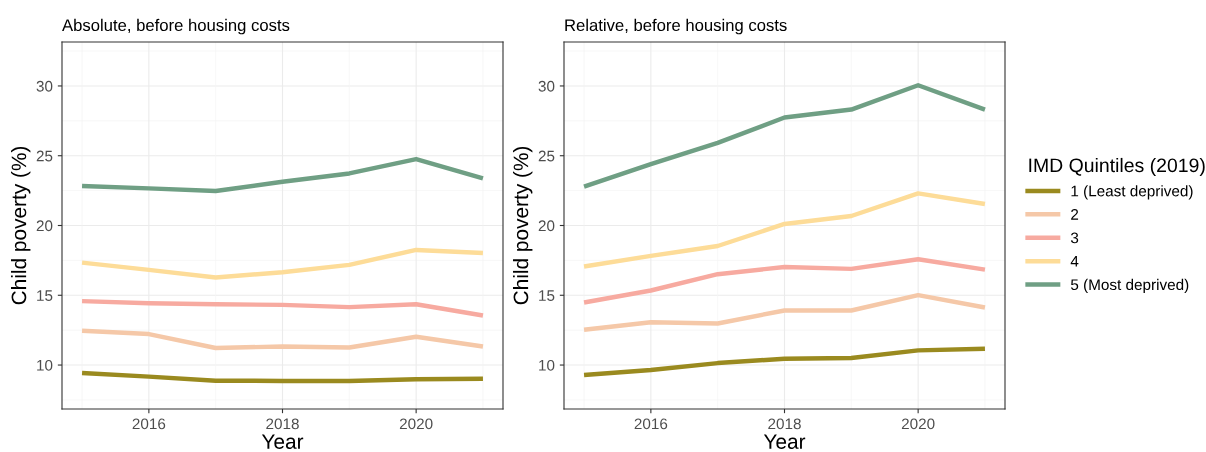  What do you see at coordinates (1132, 192) in the screenshot?
I see `legend-label: 1 (Least deprived)` at bounding box center [1132, 192].